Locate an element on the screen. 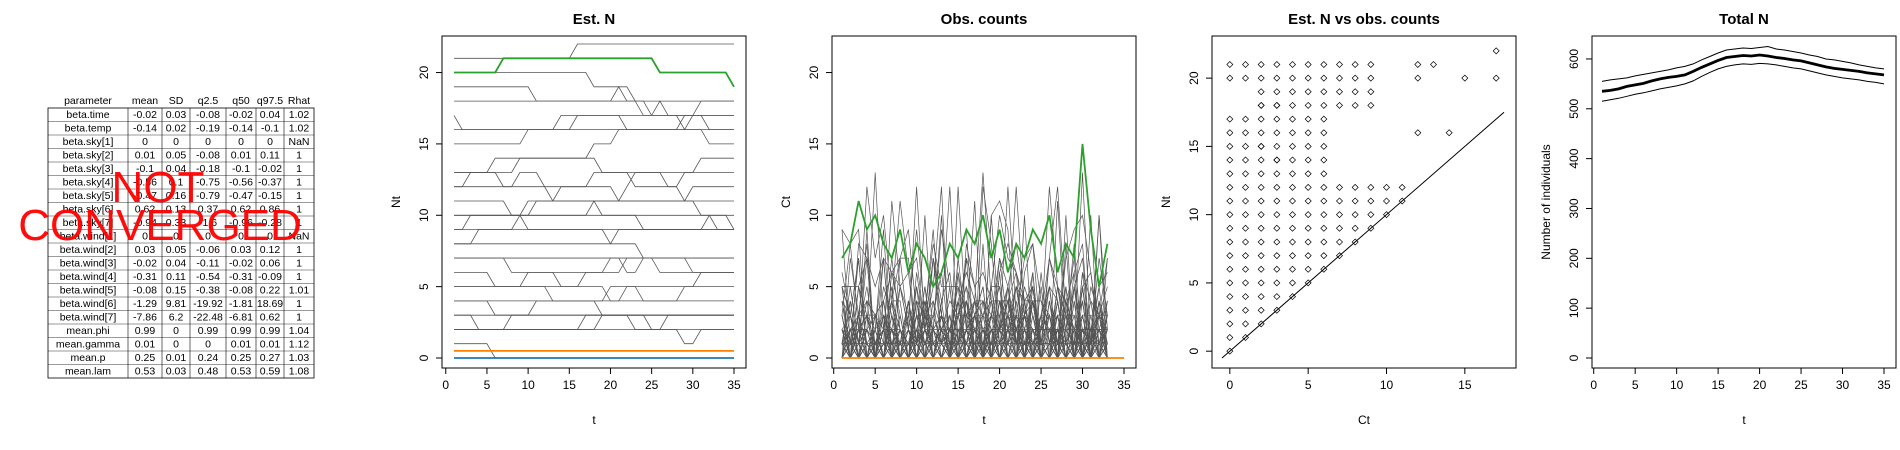  table-cell: beta.wind[4] is located at coordinates (88, 277).